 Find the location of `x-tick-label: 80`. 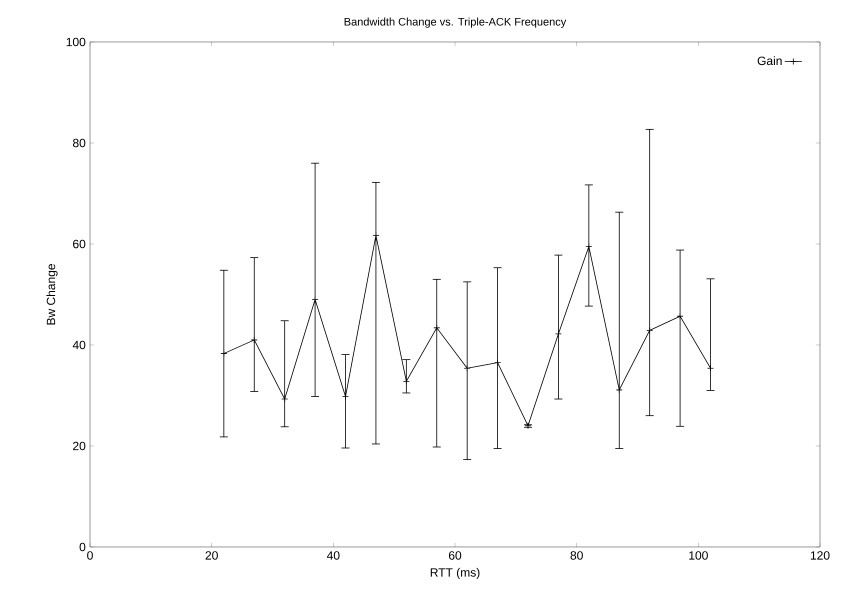

x-tick-label: 80 is located at coordinates (576, 555).